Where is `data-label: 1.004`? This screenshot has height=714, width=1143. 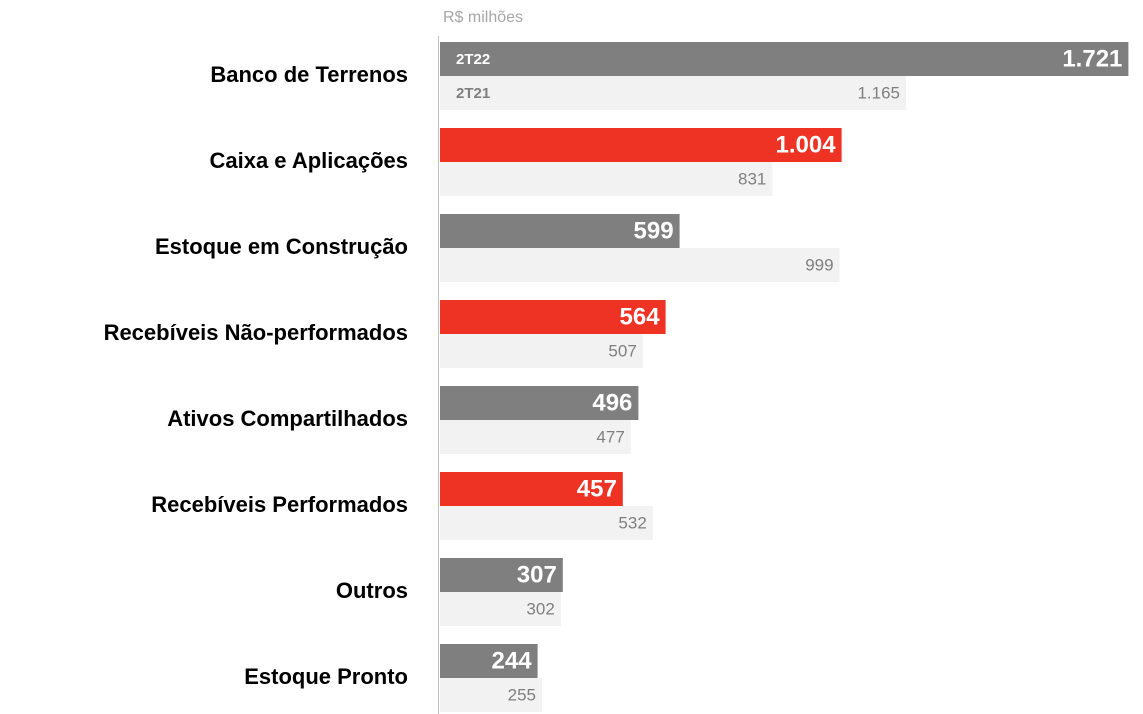 data-label: 1.004 is located at coordinates (806, 144).